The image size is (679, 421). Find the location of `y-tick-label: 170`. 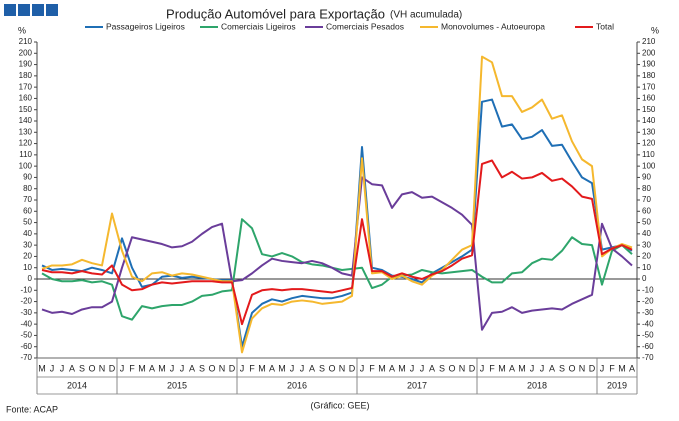

y-tick-label: 170 is located at coordinates (26, 86).